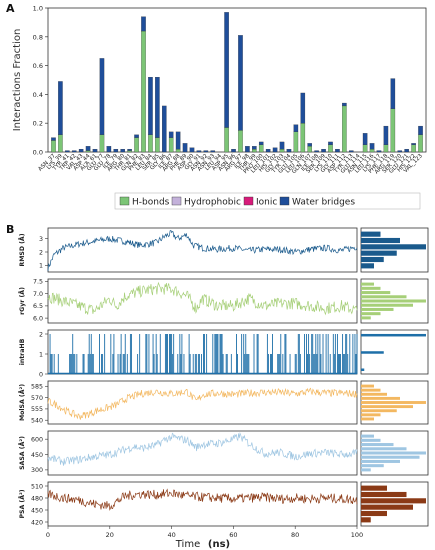 The width and height of the screenshot is (435, 550). I want to click on bar-ILE_108-water, so click(316, 151).